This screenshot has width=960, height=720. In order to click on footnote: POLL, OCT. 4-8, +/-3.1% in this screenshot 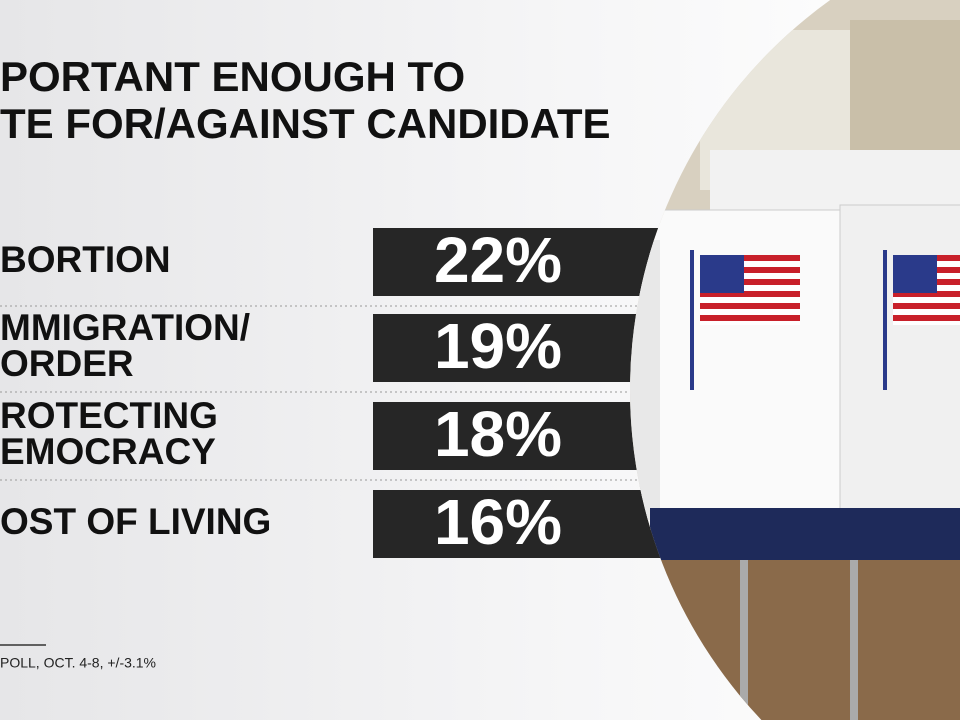, I will do `click(78, 663)`.